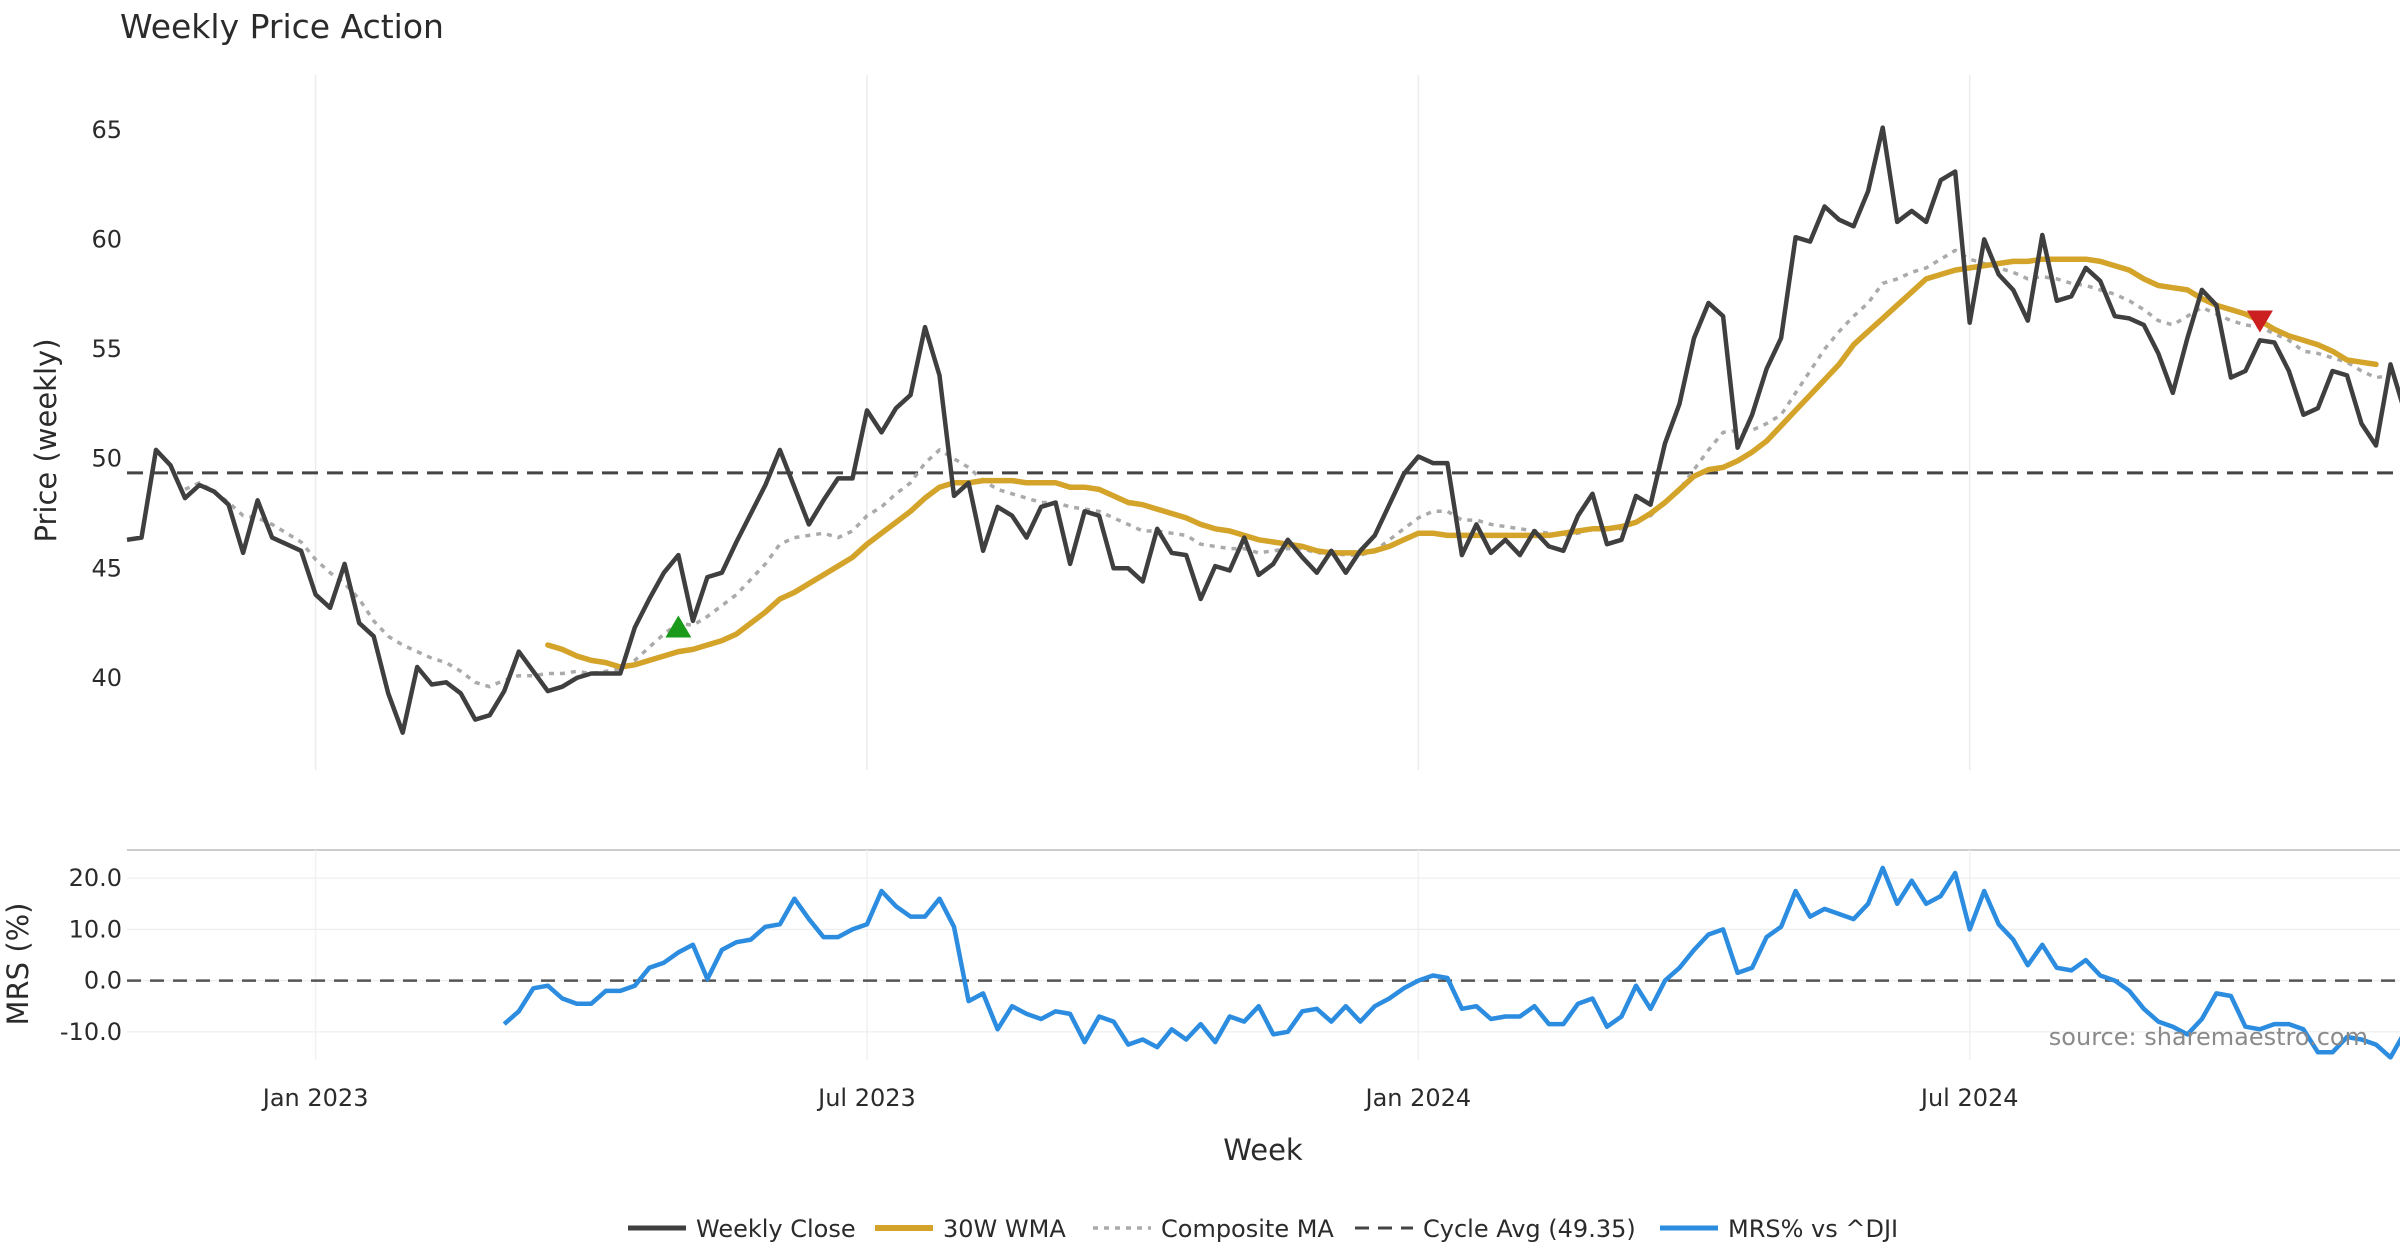 The image size is (2400, 1260). I want to click on legend-label-1: 30W WMA, so click(1004, 1229).